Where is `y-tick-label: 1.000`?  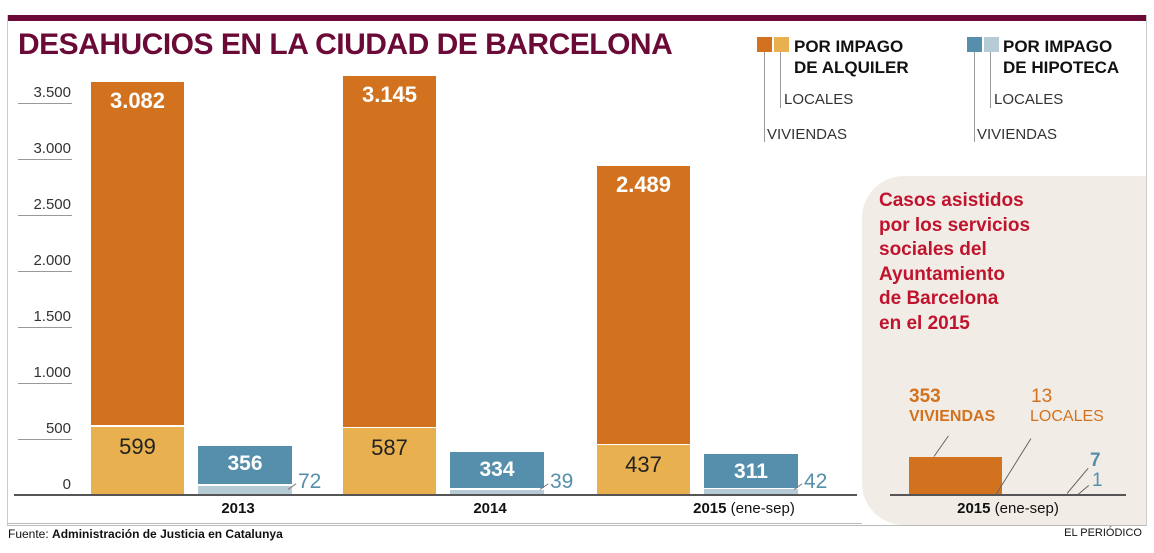
y-tick-label: 1.000 is located at coordinates (52, 372).